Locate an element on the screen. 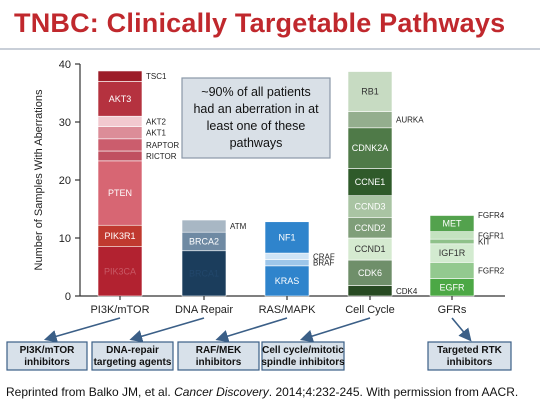 The image size is (540, 405). callout-line: least one of these is located at coordinates (256, 126).